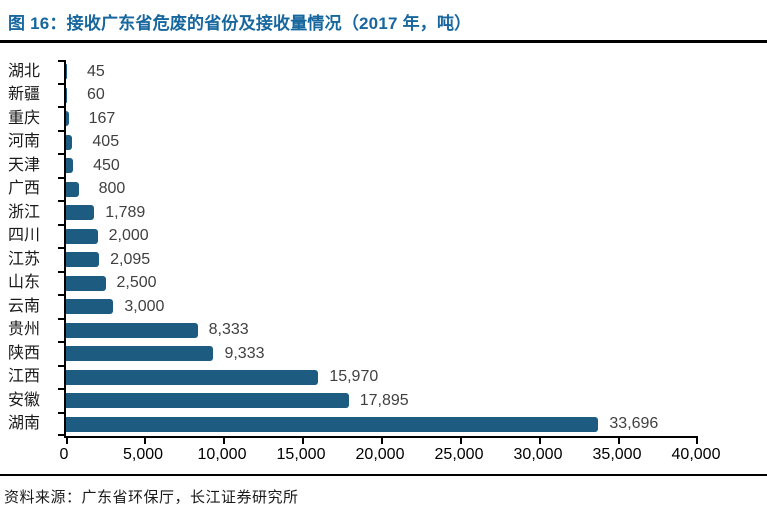 This screenshot has height=512, width=767. Describe the element at coordinates (24, 377) in the screenshot. I see `category-label: 江西` at that location.